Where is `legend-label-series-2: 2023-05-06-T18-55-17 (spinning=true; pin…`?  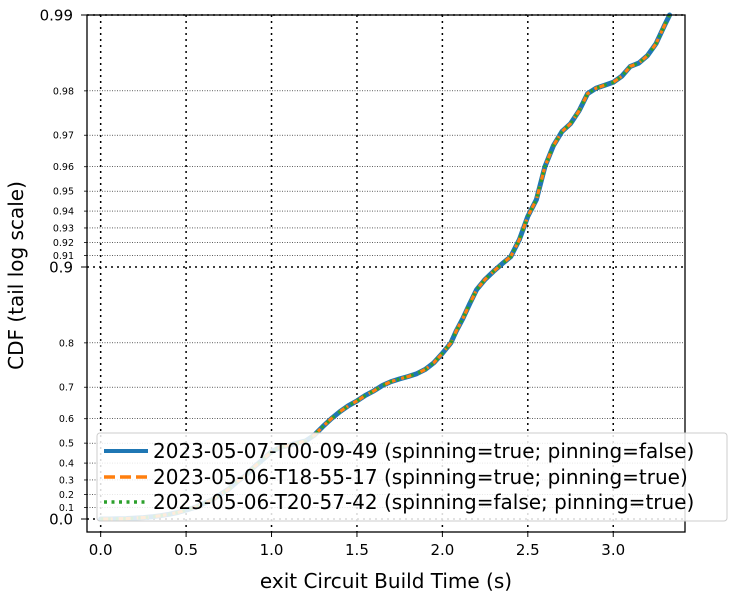 legend-label-series-2: 2023-05-06-T18-55-17 (spinning=true; pin… is located at coordinates (420, 477).